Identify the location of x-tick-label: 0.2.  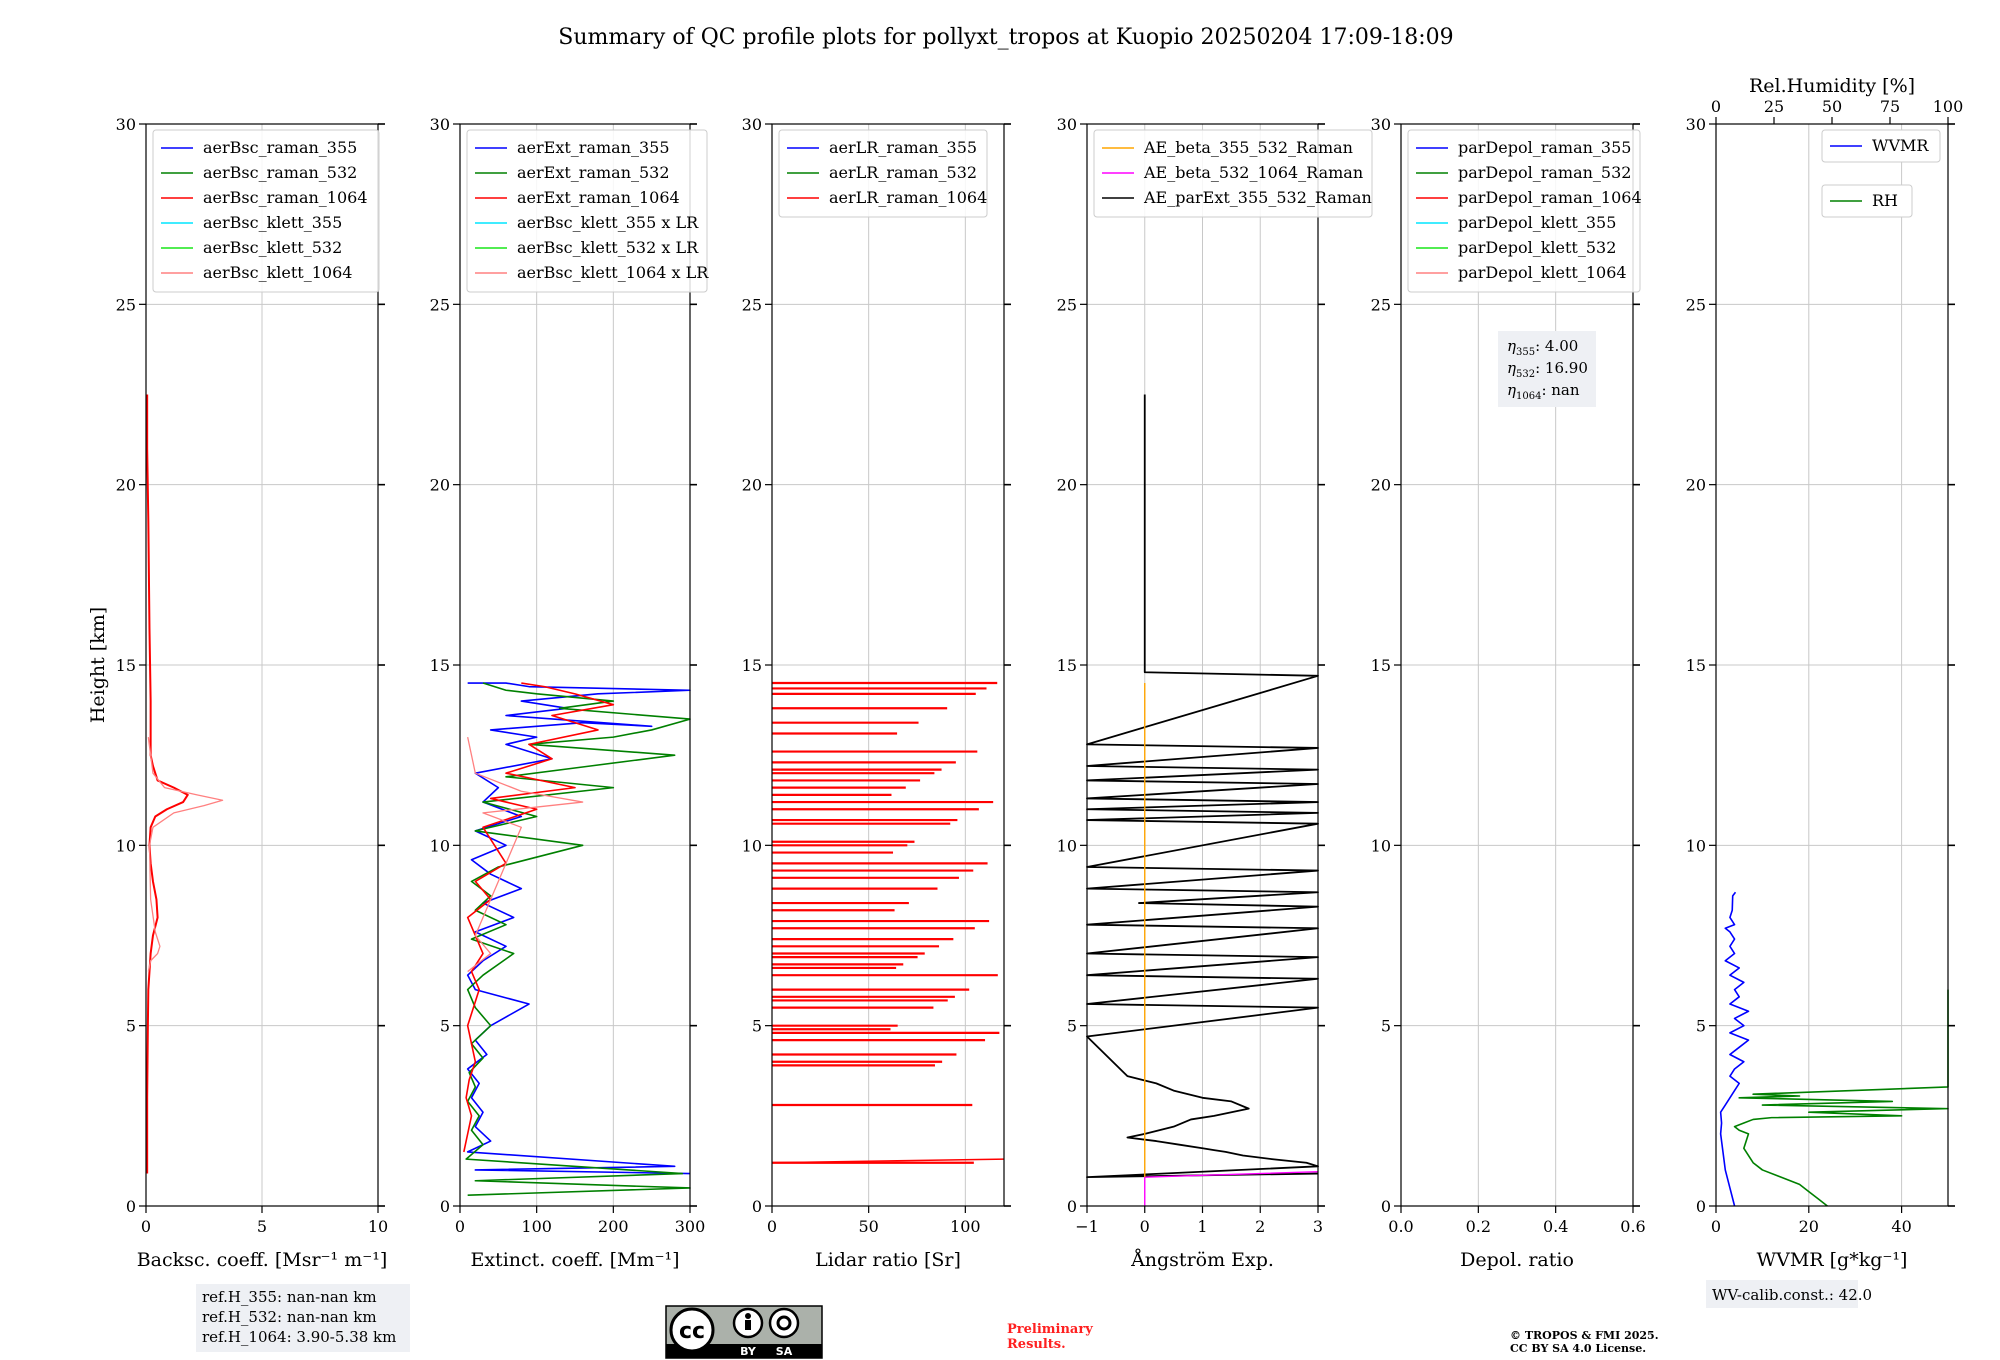
(1478, 1226).